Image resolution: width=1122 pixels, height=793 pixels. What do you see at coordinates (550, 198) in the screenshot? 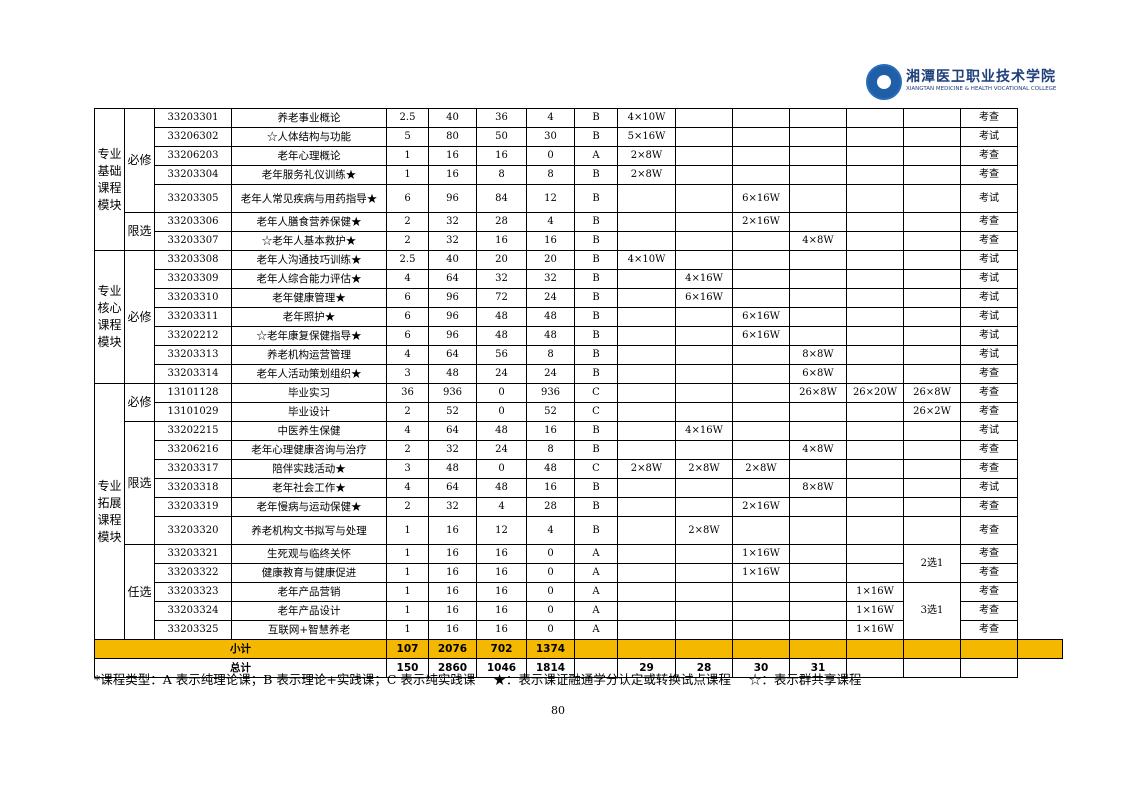
I see `cell-practice: 12` at bounding box center [550, 198].